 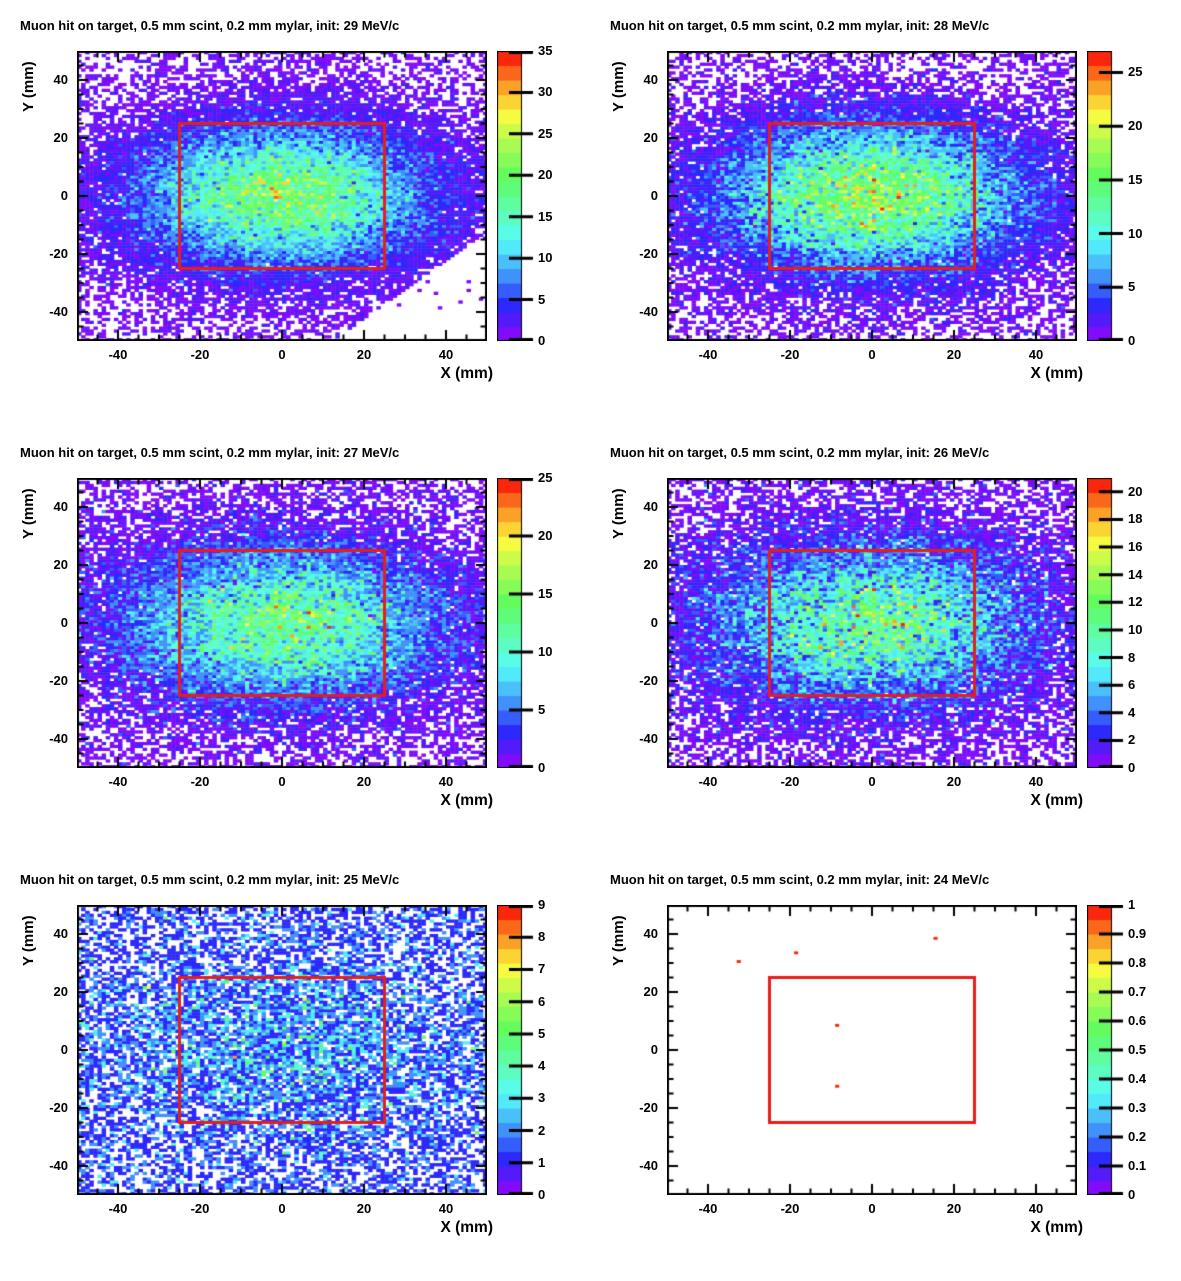 I want to click on ctick-label: 0.4, so click(x=1137, y=1078).